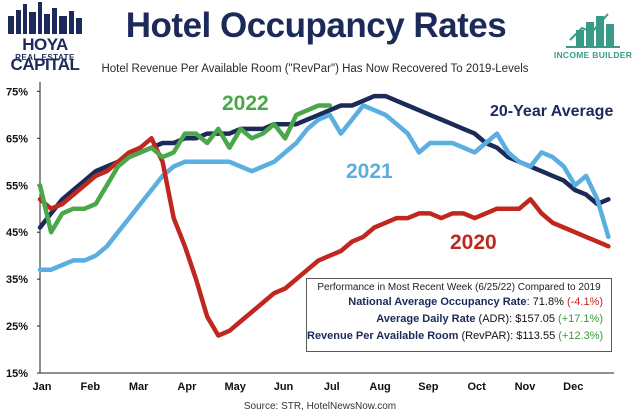  What do you see at coordinates (17, 280) in the screenshot?
I see `y-tick-label: 35%` at bounding box center [17, 280].